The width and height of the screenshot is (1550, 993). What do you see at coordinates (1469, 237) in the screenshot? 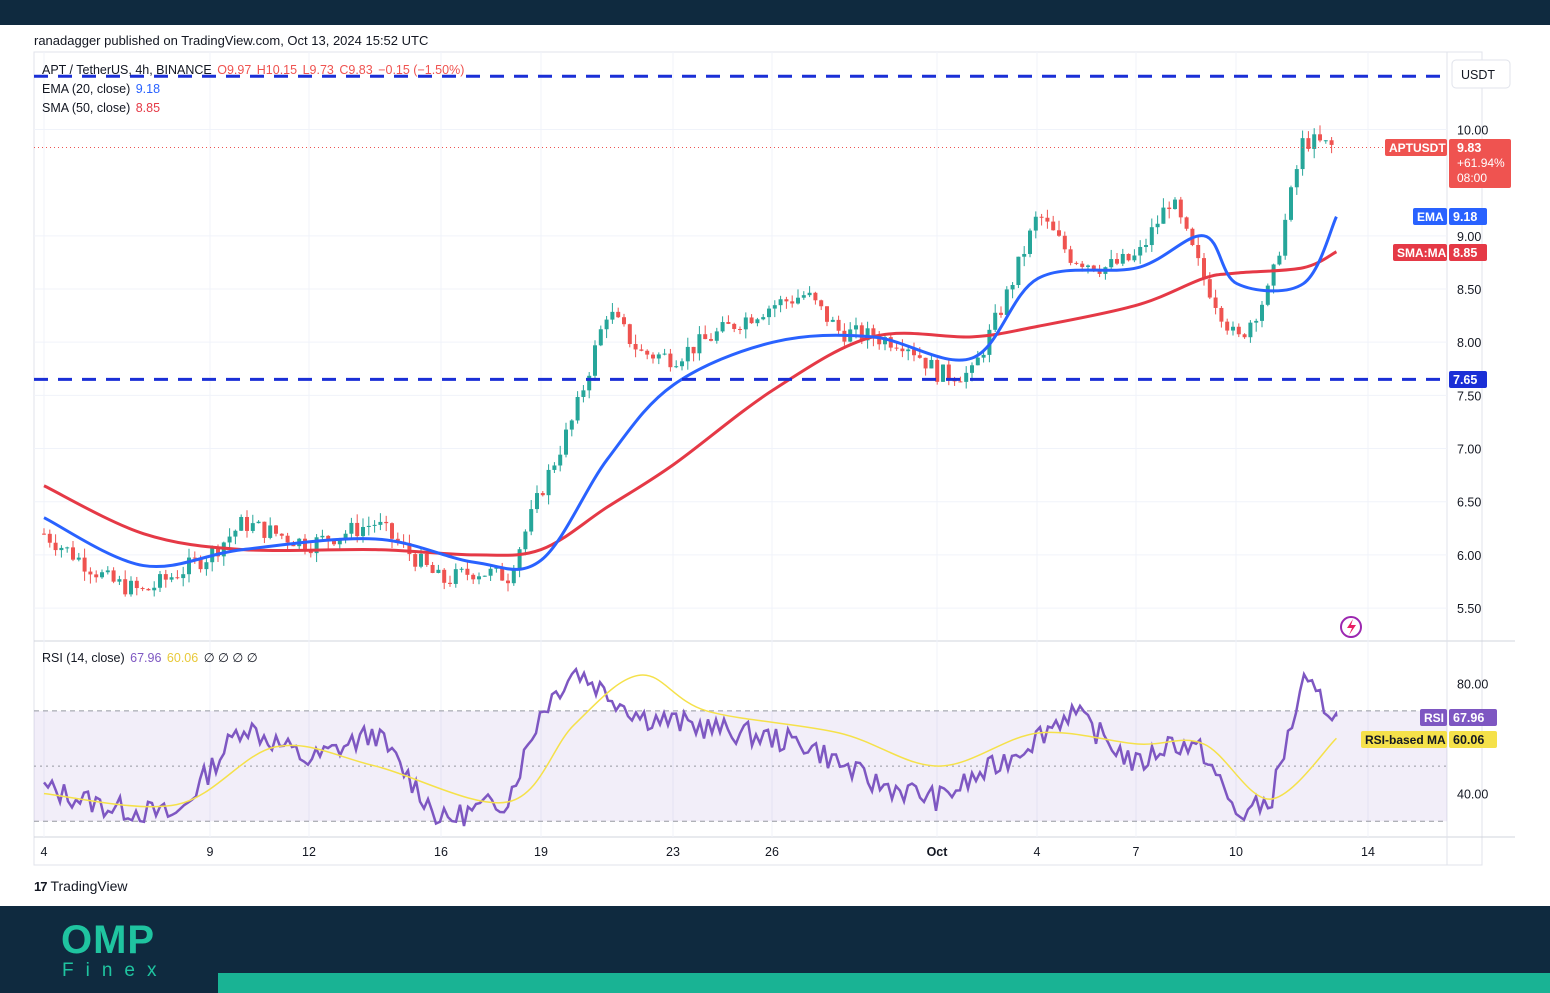
I see `price-tick-label: 9.00` at bounding box center [1469, 237].